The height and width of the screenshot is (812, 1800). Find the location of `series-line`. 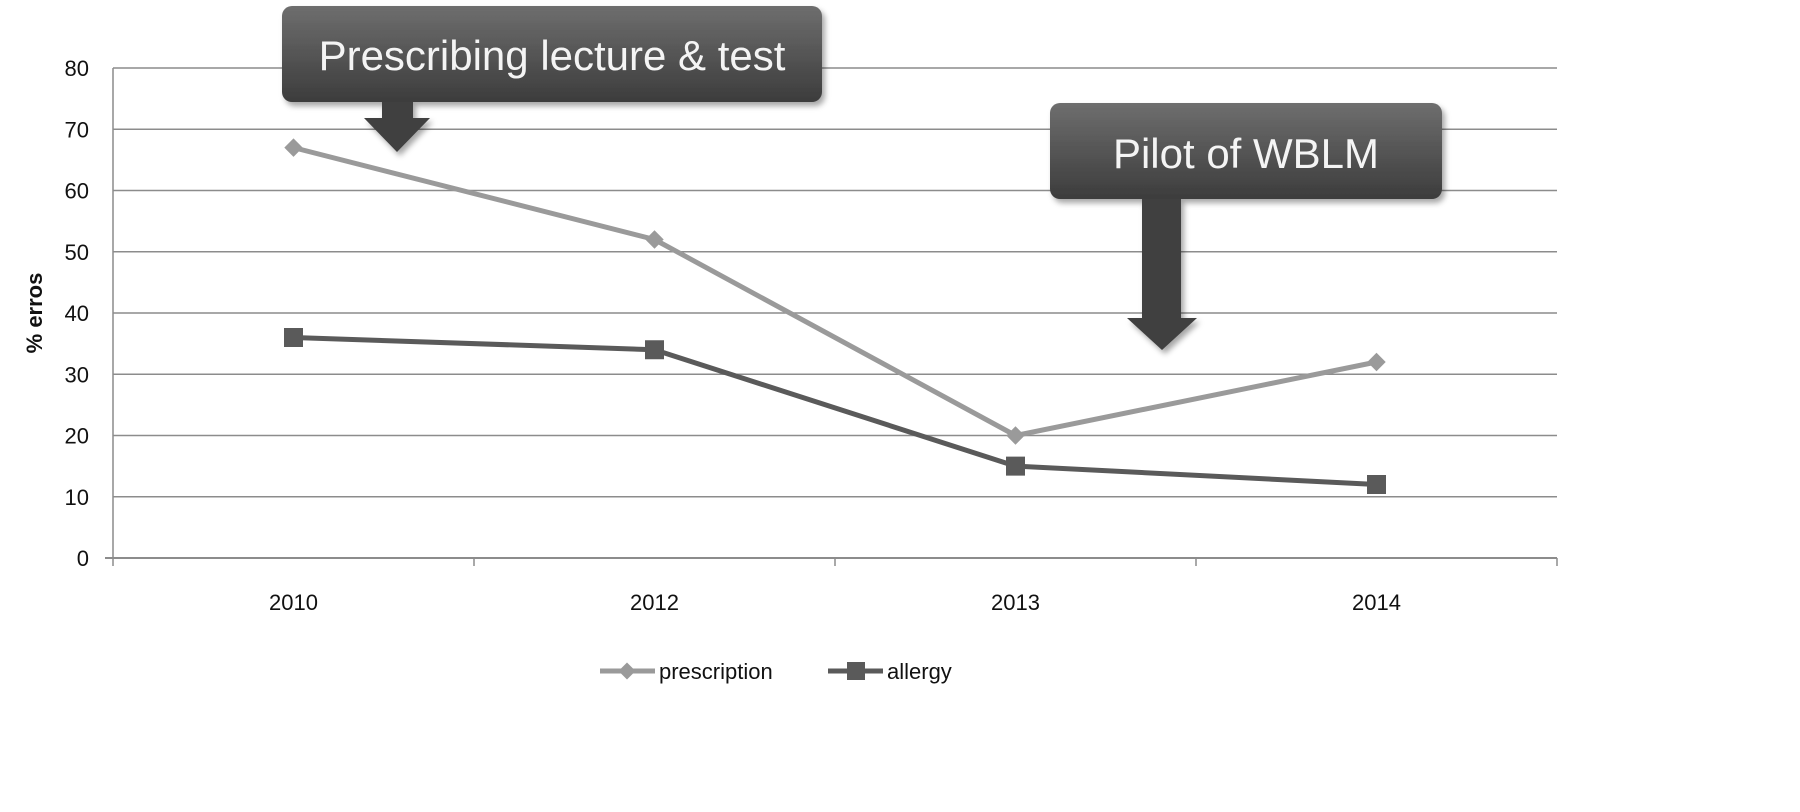

series-line is located at coordinates (835, 411).